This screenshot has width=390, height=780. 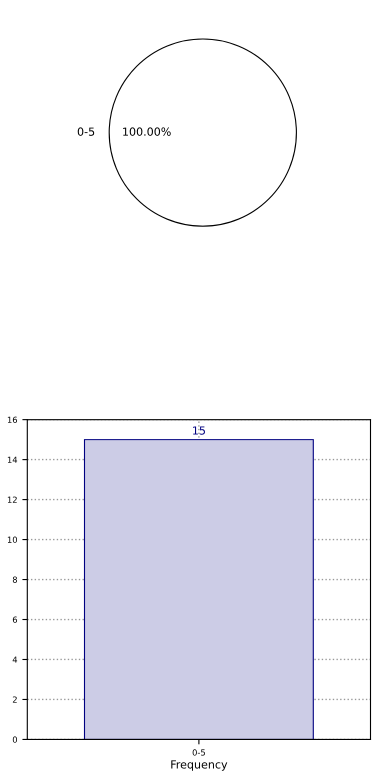 What do you see at coordinates (14, 699) in the screenshot?
I see `y-tick-label: 2` at bounding box center [14, 699].